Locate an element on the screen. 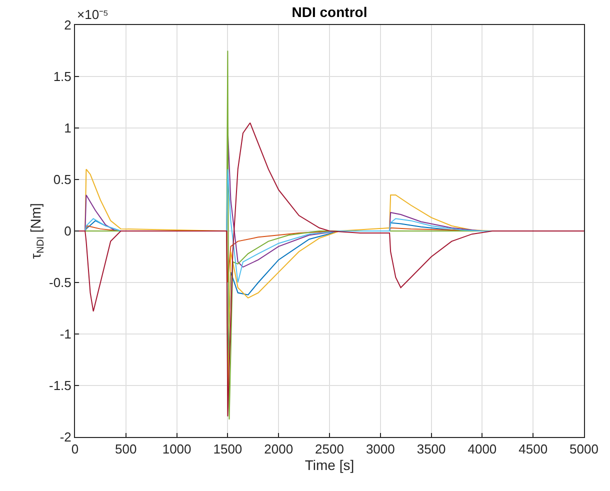 Image resolution: width=610 pixels, height=491 pixels. y-tick-label: -2 is located at coordinates (66, 437).